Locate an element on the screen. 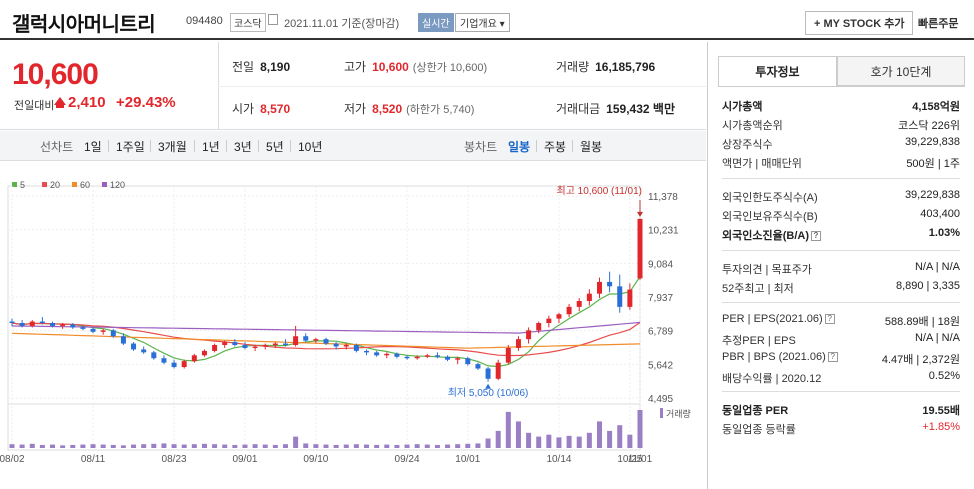 The height and width of the screenshot is (489, 974). period-1y: 1년 is located at coordinates (211, 147).